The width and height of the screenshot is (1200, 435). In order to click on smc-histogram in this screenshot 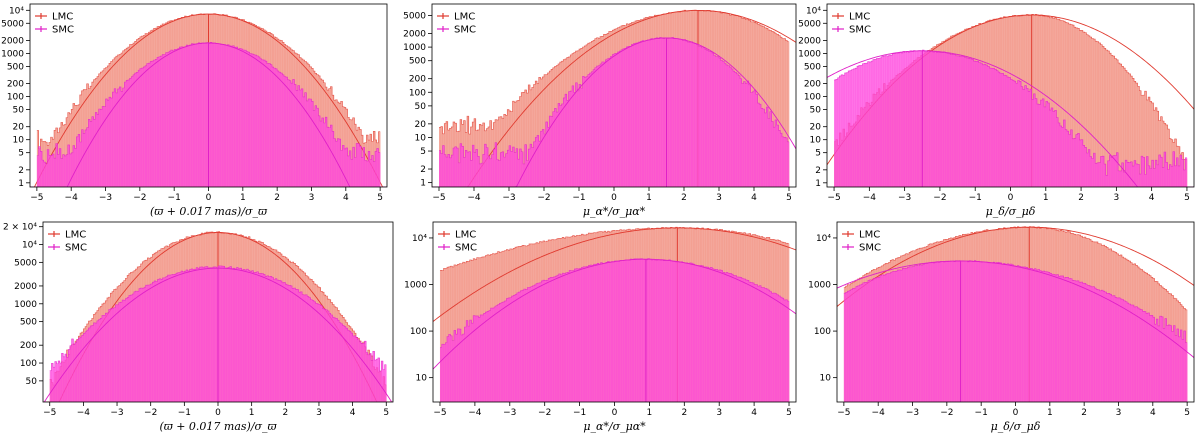, I will do `click(614, 112)`.